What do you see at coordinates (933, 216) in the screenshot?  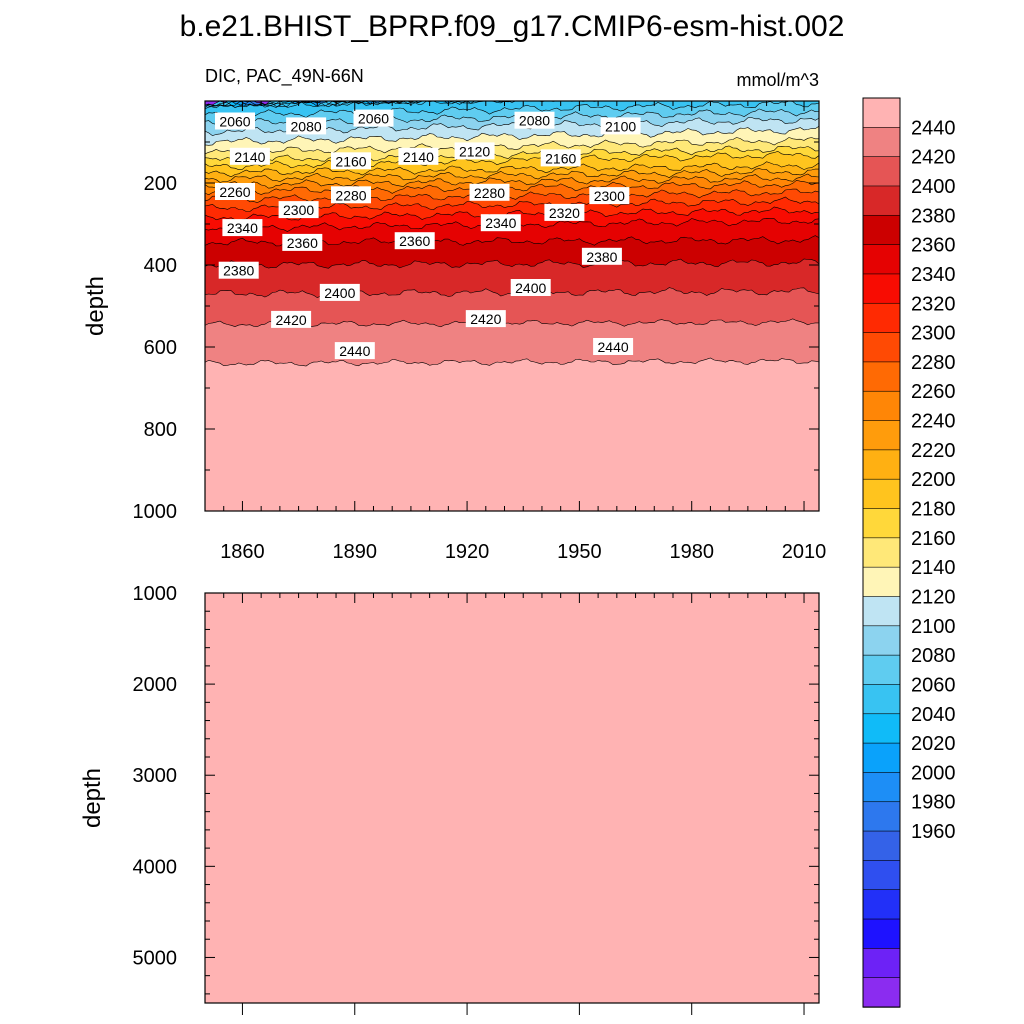 I see `colorbar-label: 2380` at bounding box center [933, 216].